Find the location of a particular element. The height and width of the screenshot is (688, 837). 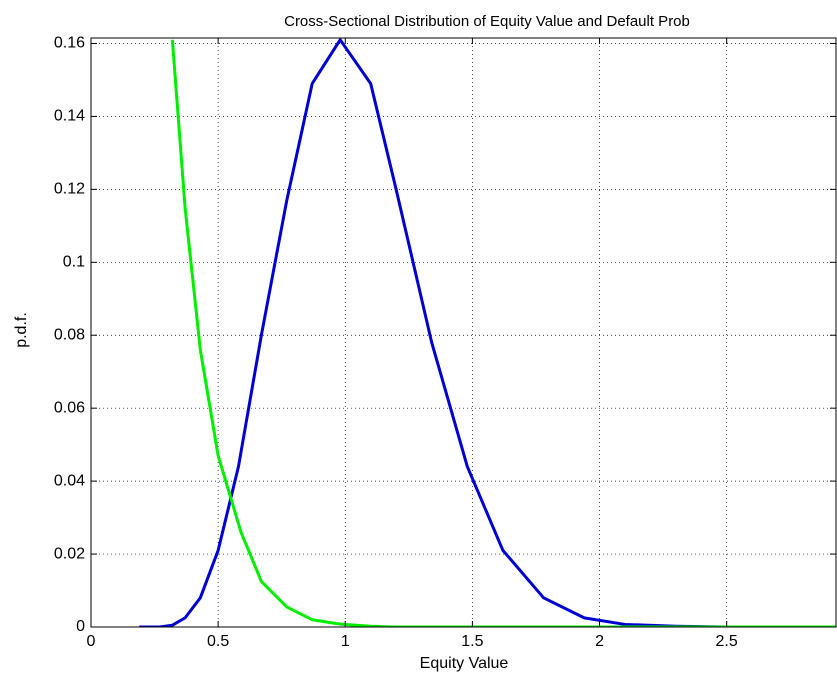

x-tick-label: 2 is located at coordinates (599, 641).